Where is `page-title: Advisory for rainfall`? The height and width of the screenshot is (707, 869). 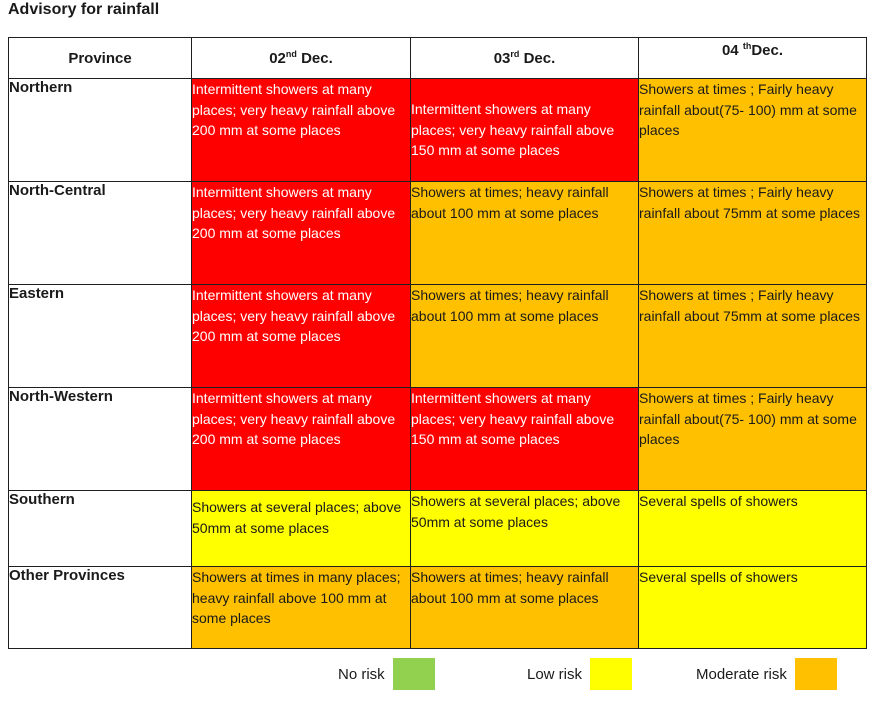
page-title: Advisory for rainfall is located at coordinates (84, 9).